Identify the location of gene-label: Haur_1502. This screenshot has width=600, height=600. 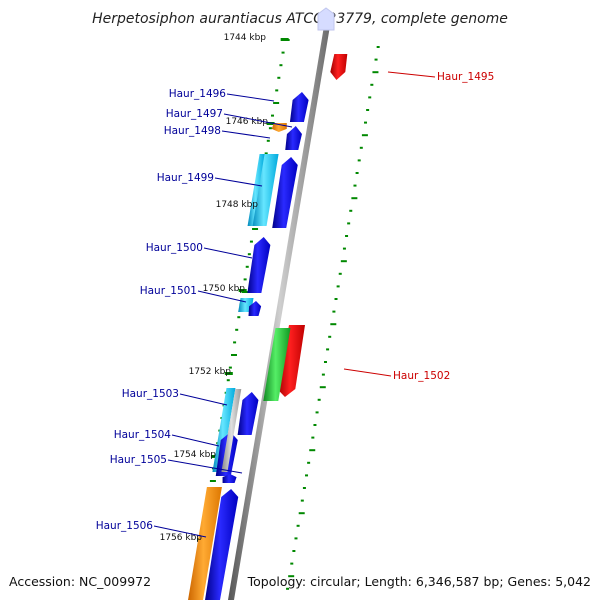
(421, 376).